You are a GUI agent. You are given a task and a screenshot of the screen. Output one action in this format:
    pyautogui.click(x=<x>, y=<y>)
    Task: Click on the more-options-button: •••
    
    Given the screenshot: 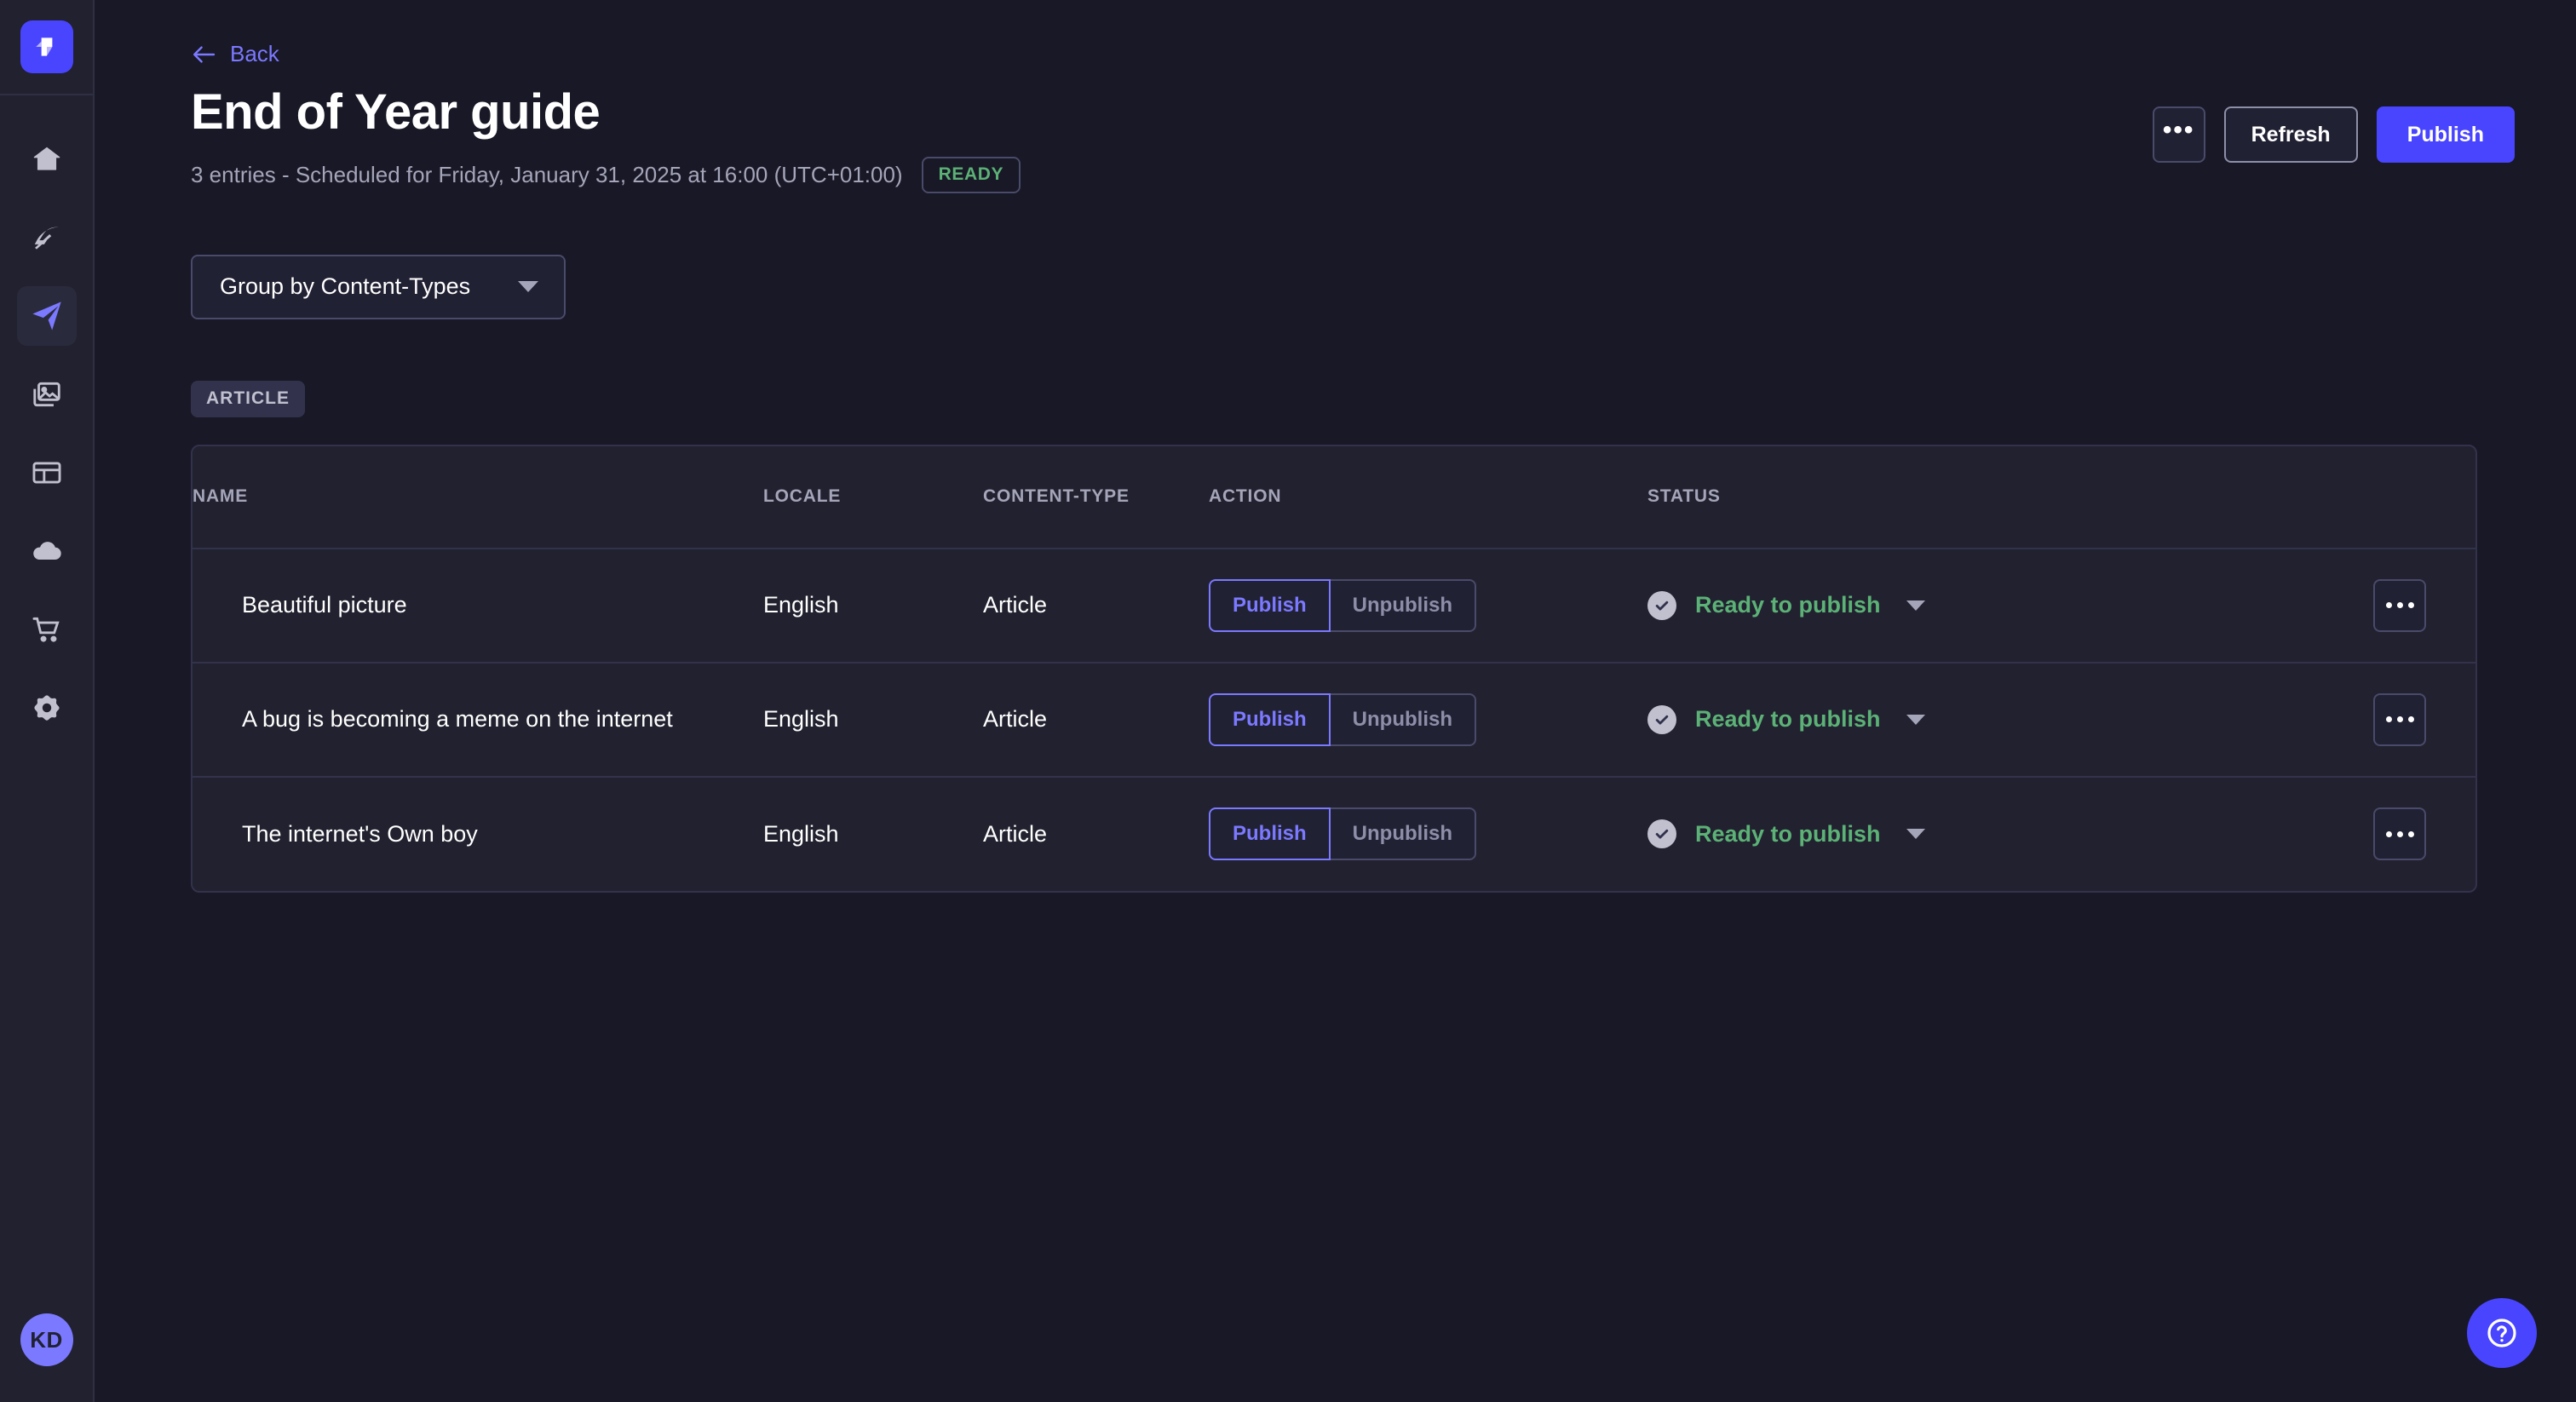 What is the action you would take?
    pyautogui.click(x=2178, y=134)
    